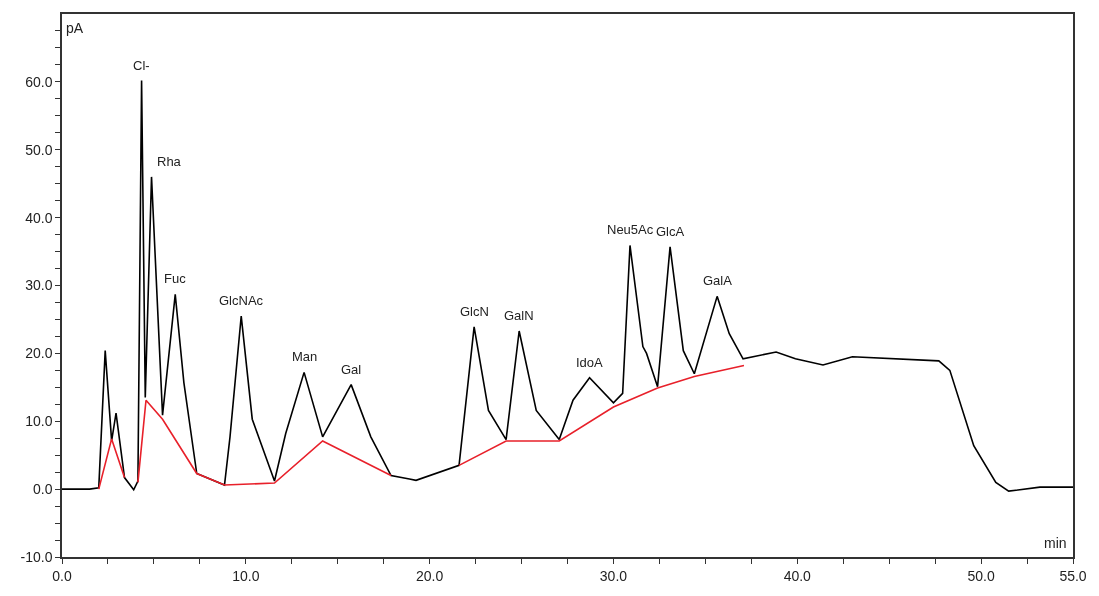  I want to click on annotation: Fuc, so click(175, 278).